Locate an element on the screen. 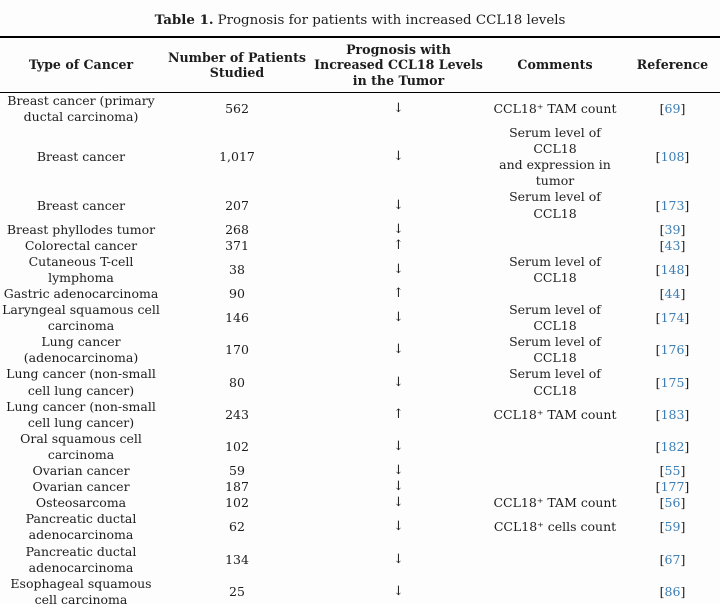  table-row: Ovarian cancer 59 ↓ [55] is located at coordinates (360, 471).